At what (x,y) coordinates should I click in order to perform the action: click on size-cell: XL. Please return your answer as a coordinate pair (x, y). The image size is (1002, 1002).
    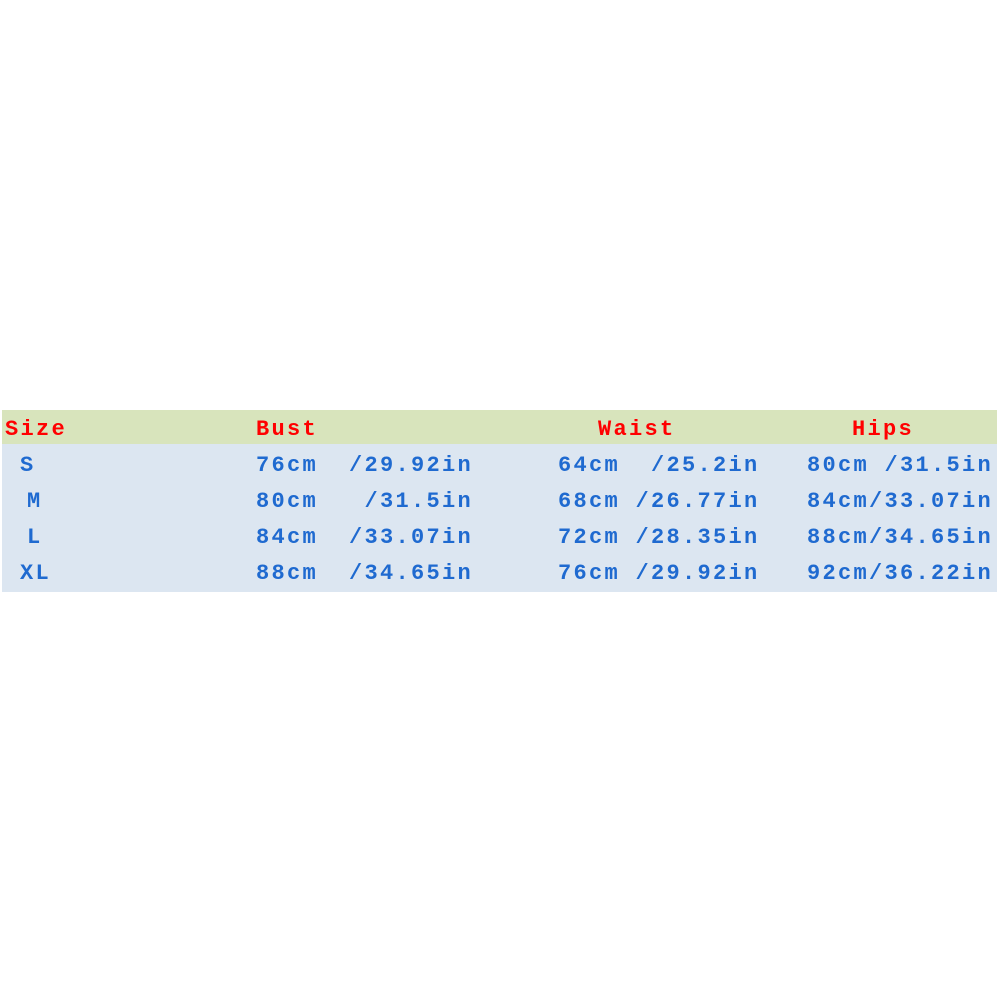
    Looking at the image, I should click on (36, 573).